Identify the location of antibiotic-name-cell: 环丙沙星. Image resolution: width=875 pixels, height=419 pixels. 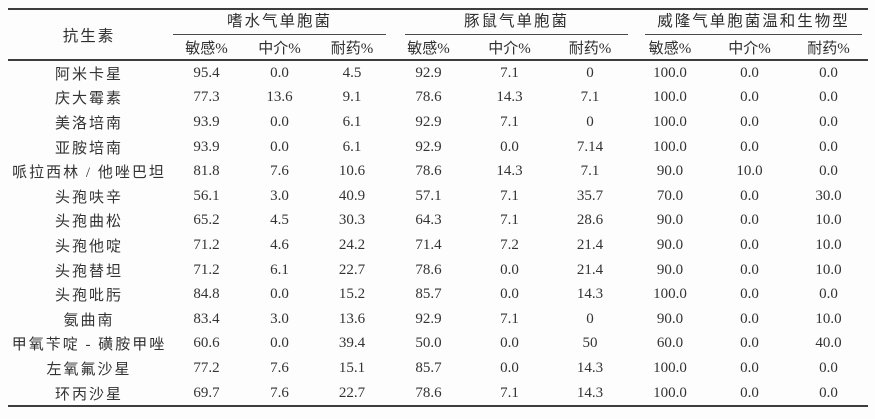
(88, 394).